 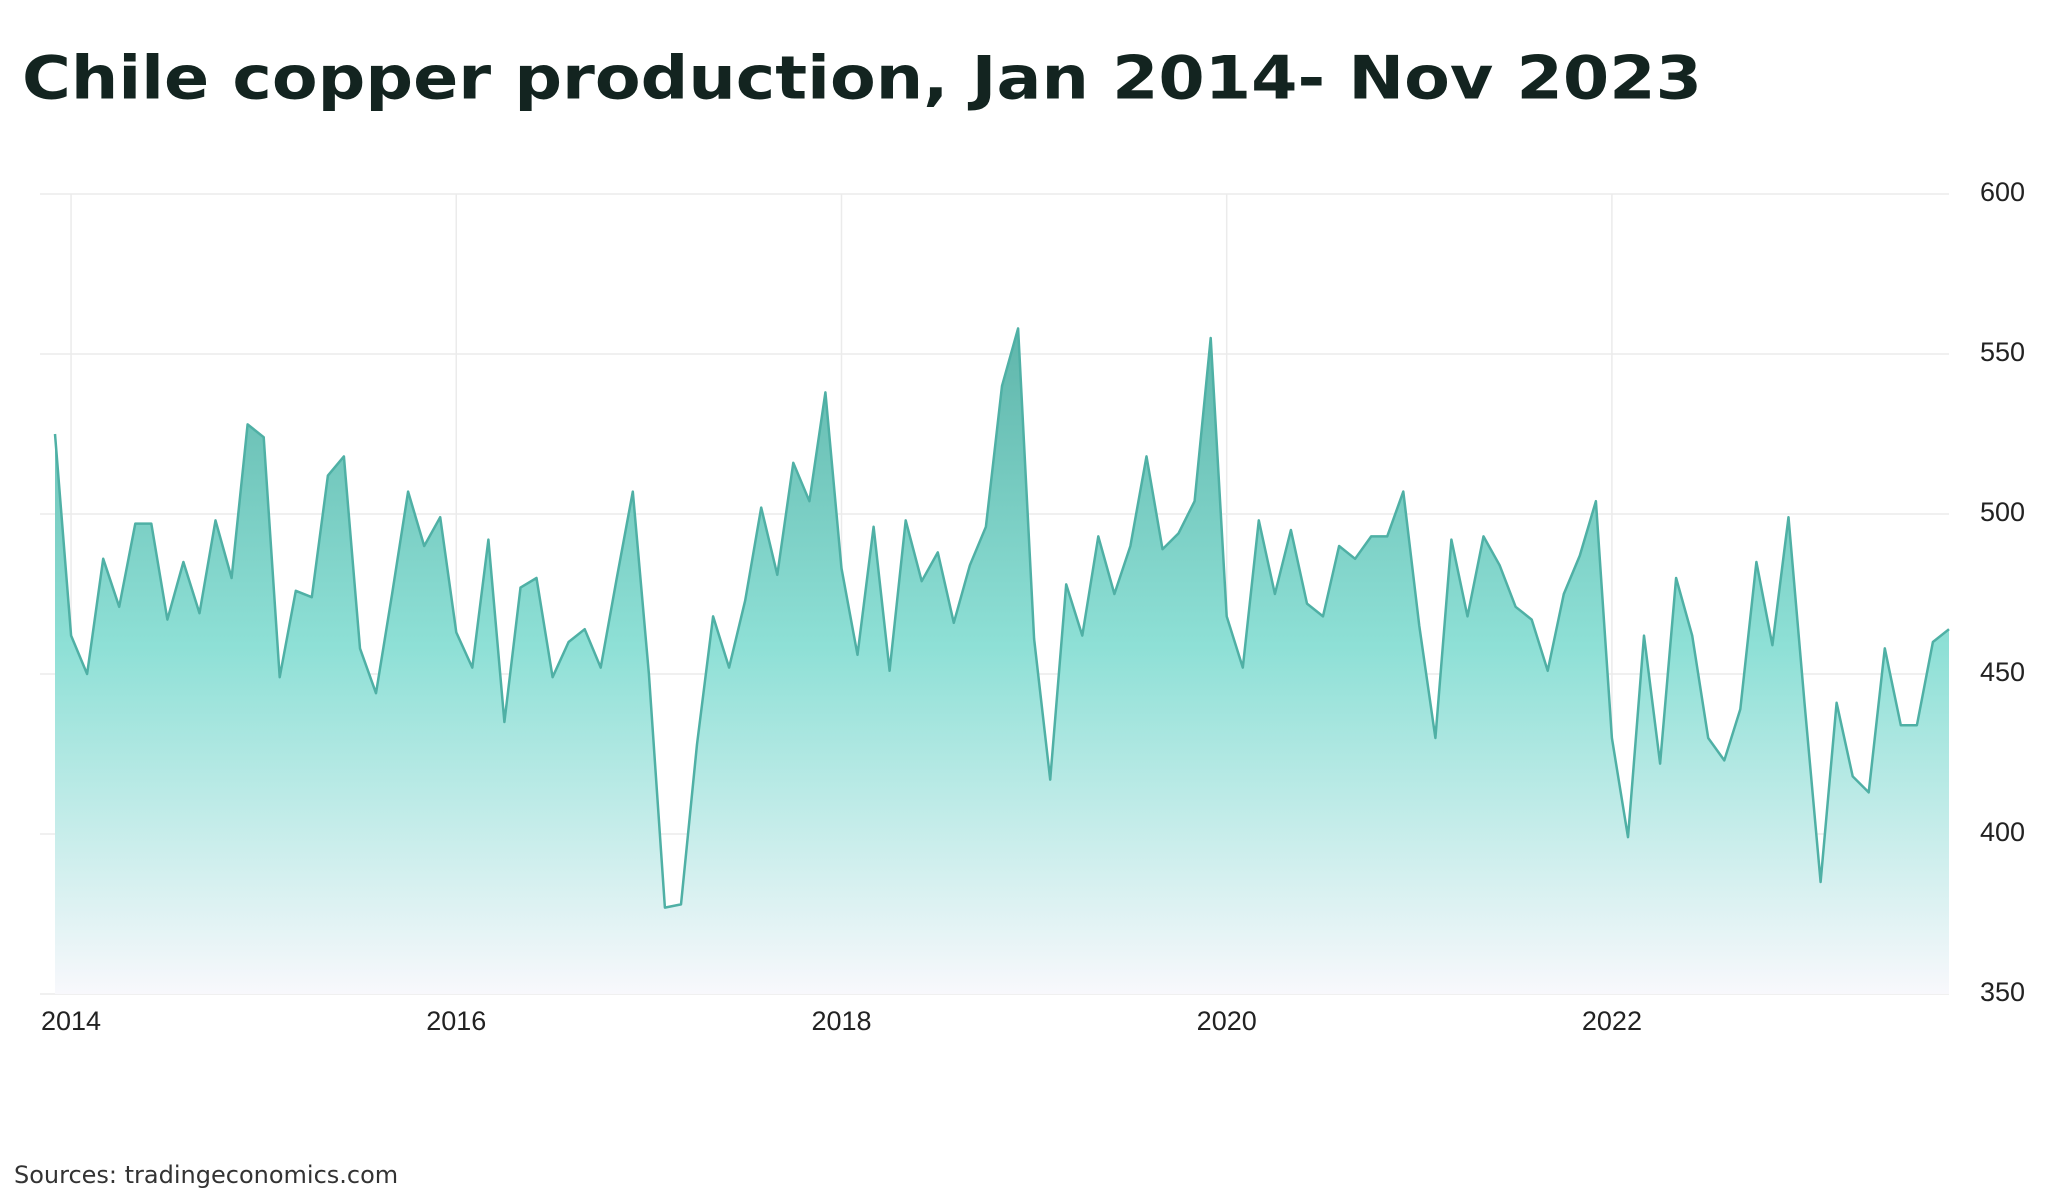 What do you see at coordinates (2002, 992) in the screenshot?
I see `y-tick-label: 350` at bounding box center [2002, 992].